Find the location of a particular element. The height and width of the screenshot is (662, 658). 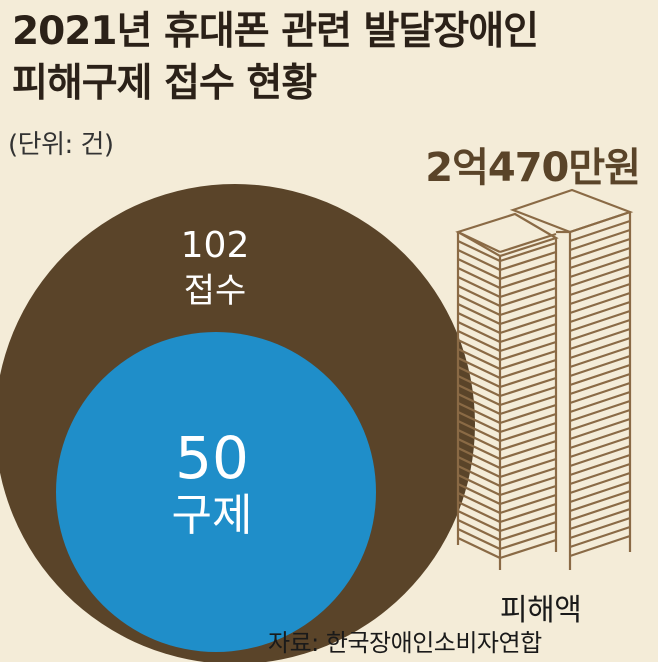

unit-label: (단위: 건) is located at coordinates (61, 145).